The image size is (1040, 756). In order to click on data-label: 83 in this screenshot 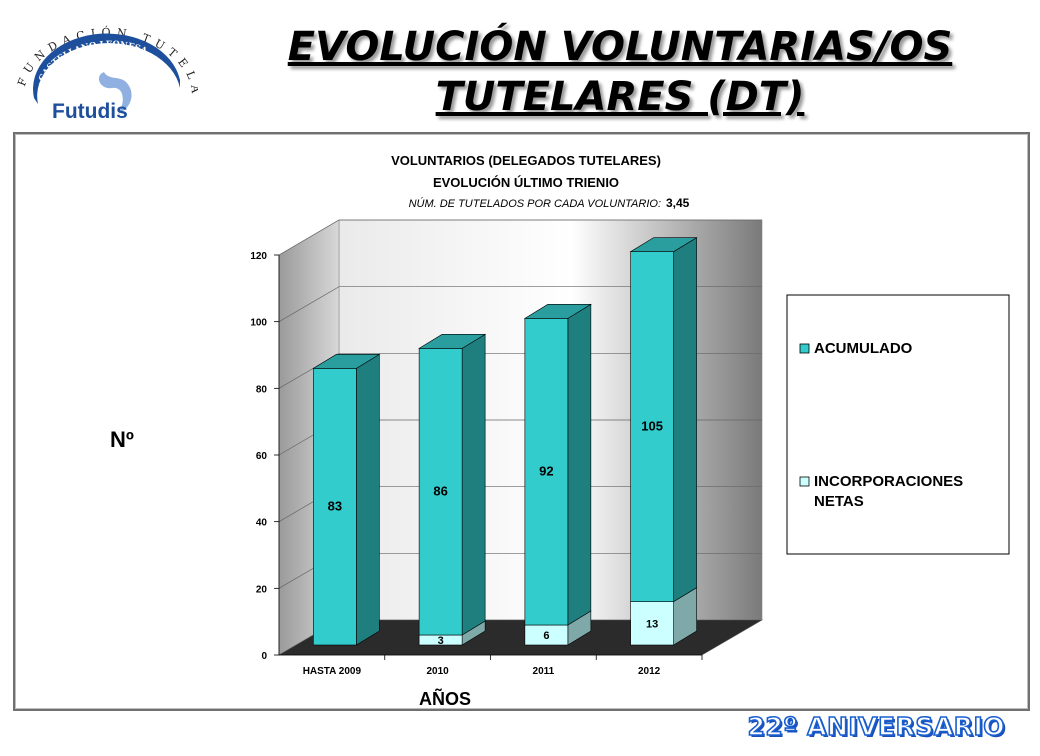, I will do `click(335, 506)`.